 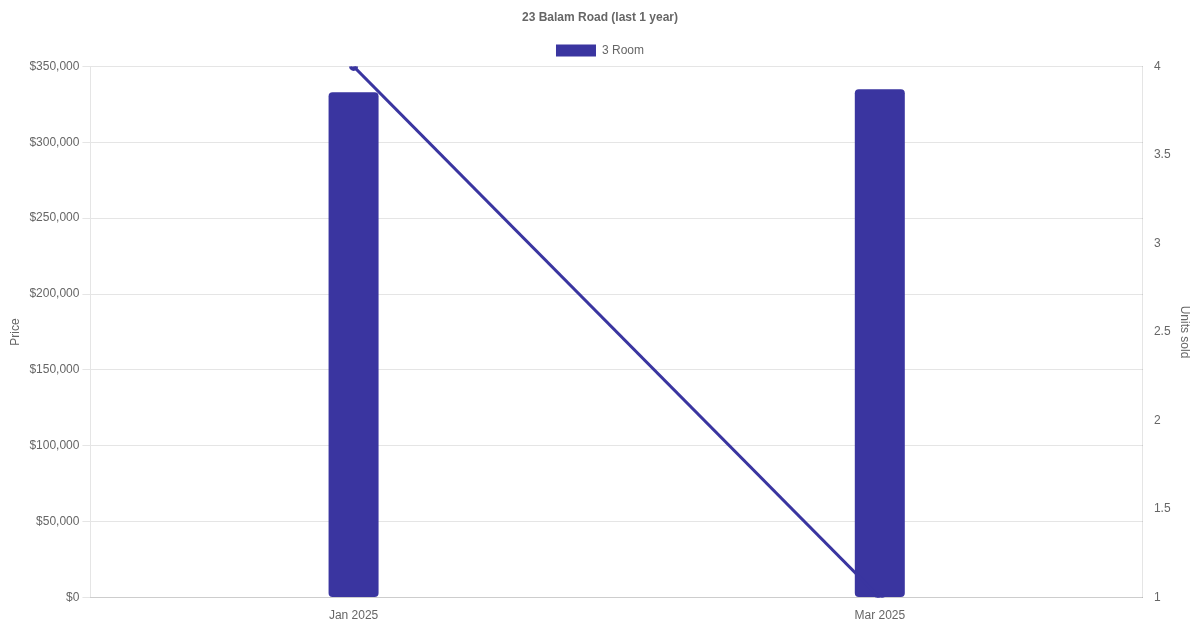 I want to click on y2-tick-label: 2.5, so click(x=1162, y=331).